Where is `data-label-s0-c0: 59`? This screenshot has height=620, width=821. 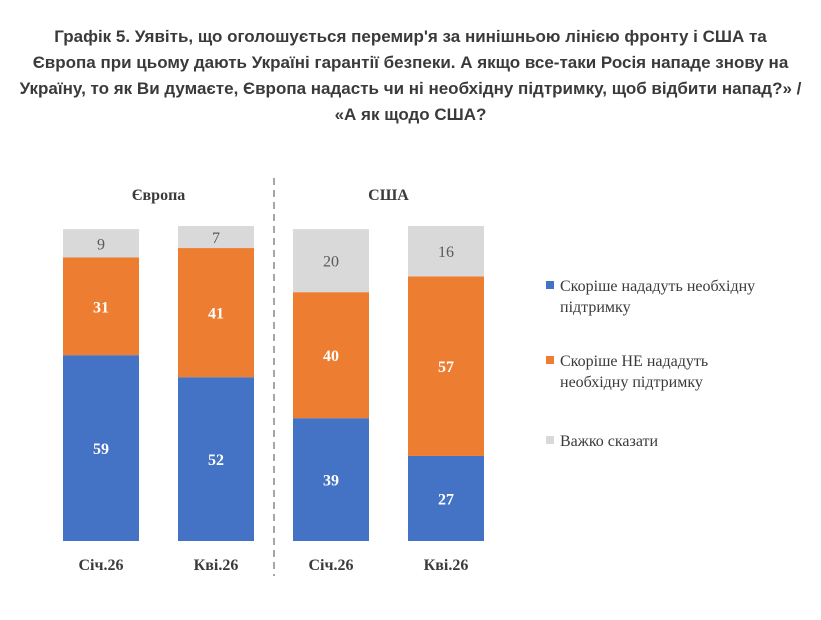 data-label-s0-c0: 59 is located at coordinates (101, 449).